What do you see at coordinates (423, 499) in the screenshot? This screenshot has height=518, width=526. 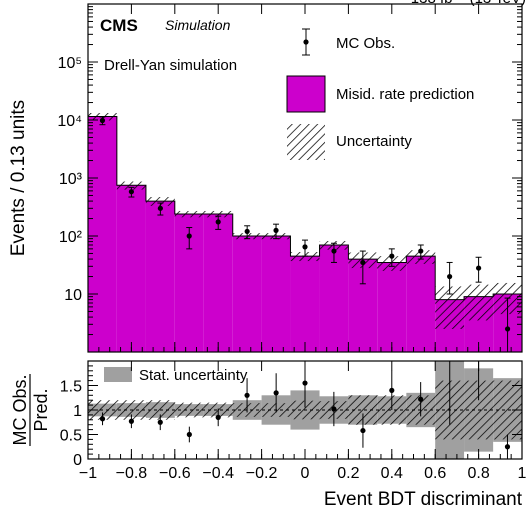 I see `x-axis-label: Event BDT discriminant` at bounding box center [423, 499].